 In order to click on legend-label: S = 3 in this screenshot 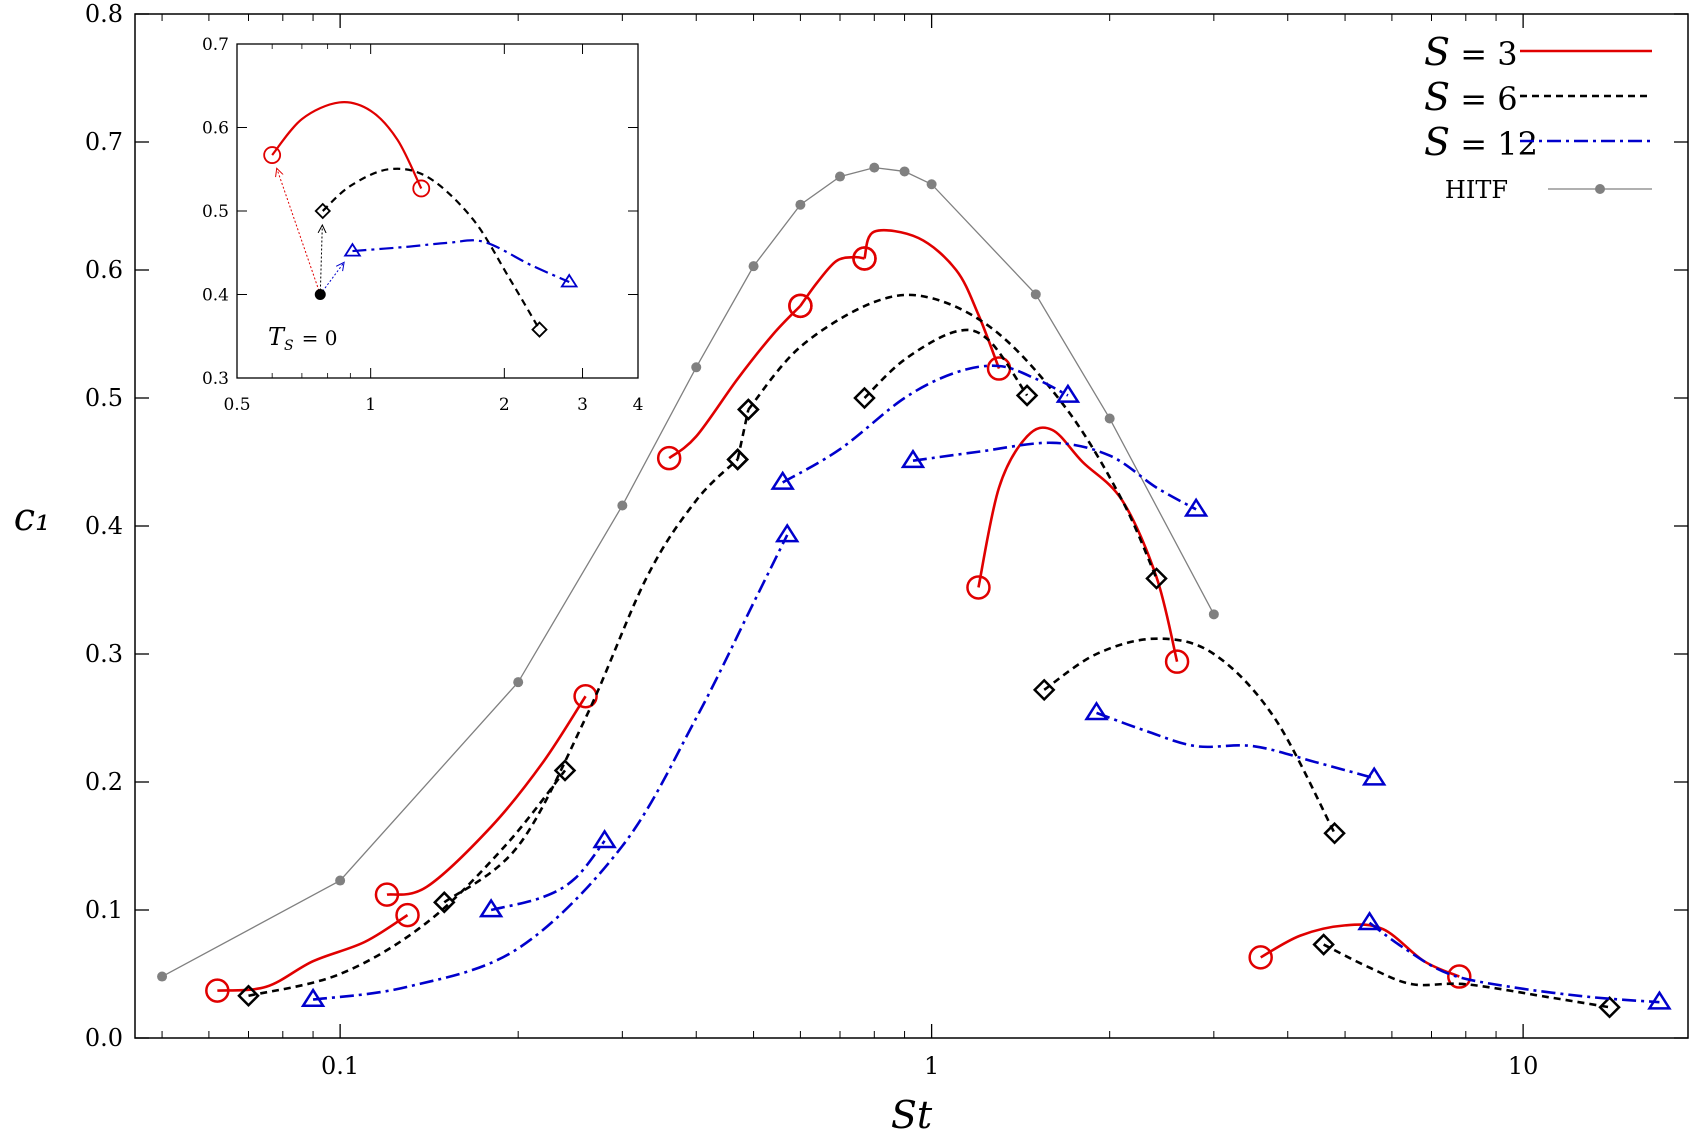, I will do `click(1471, 52)`.